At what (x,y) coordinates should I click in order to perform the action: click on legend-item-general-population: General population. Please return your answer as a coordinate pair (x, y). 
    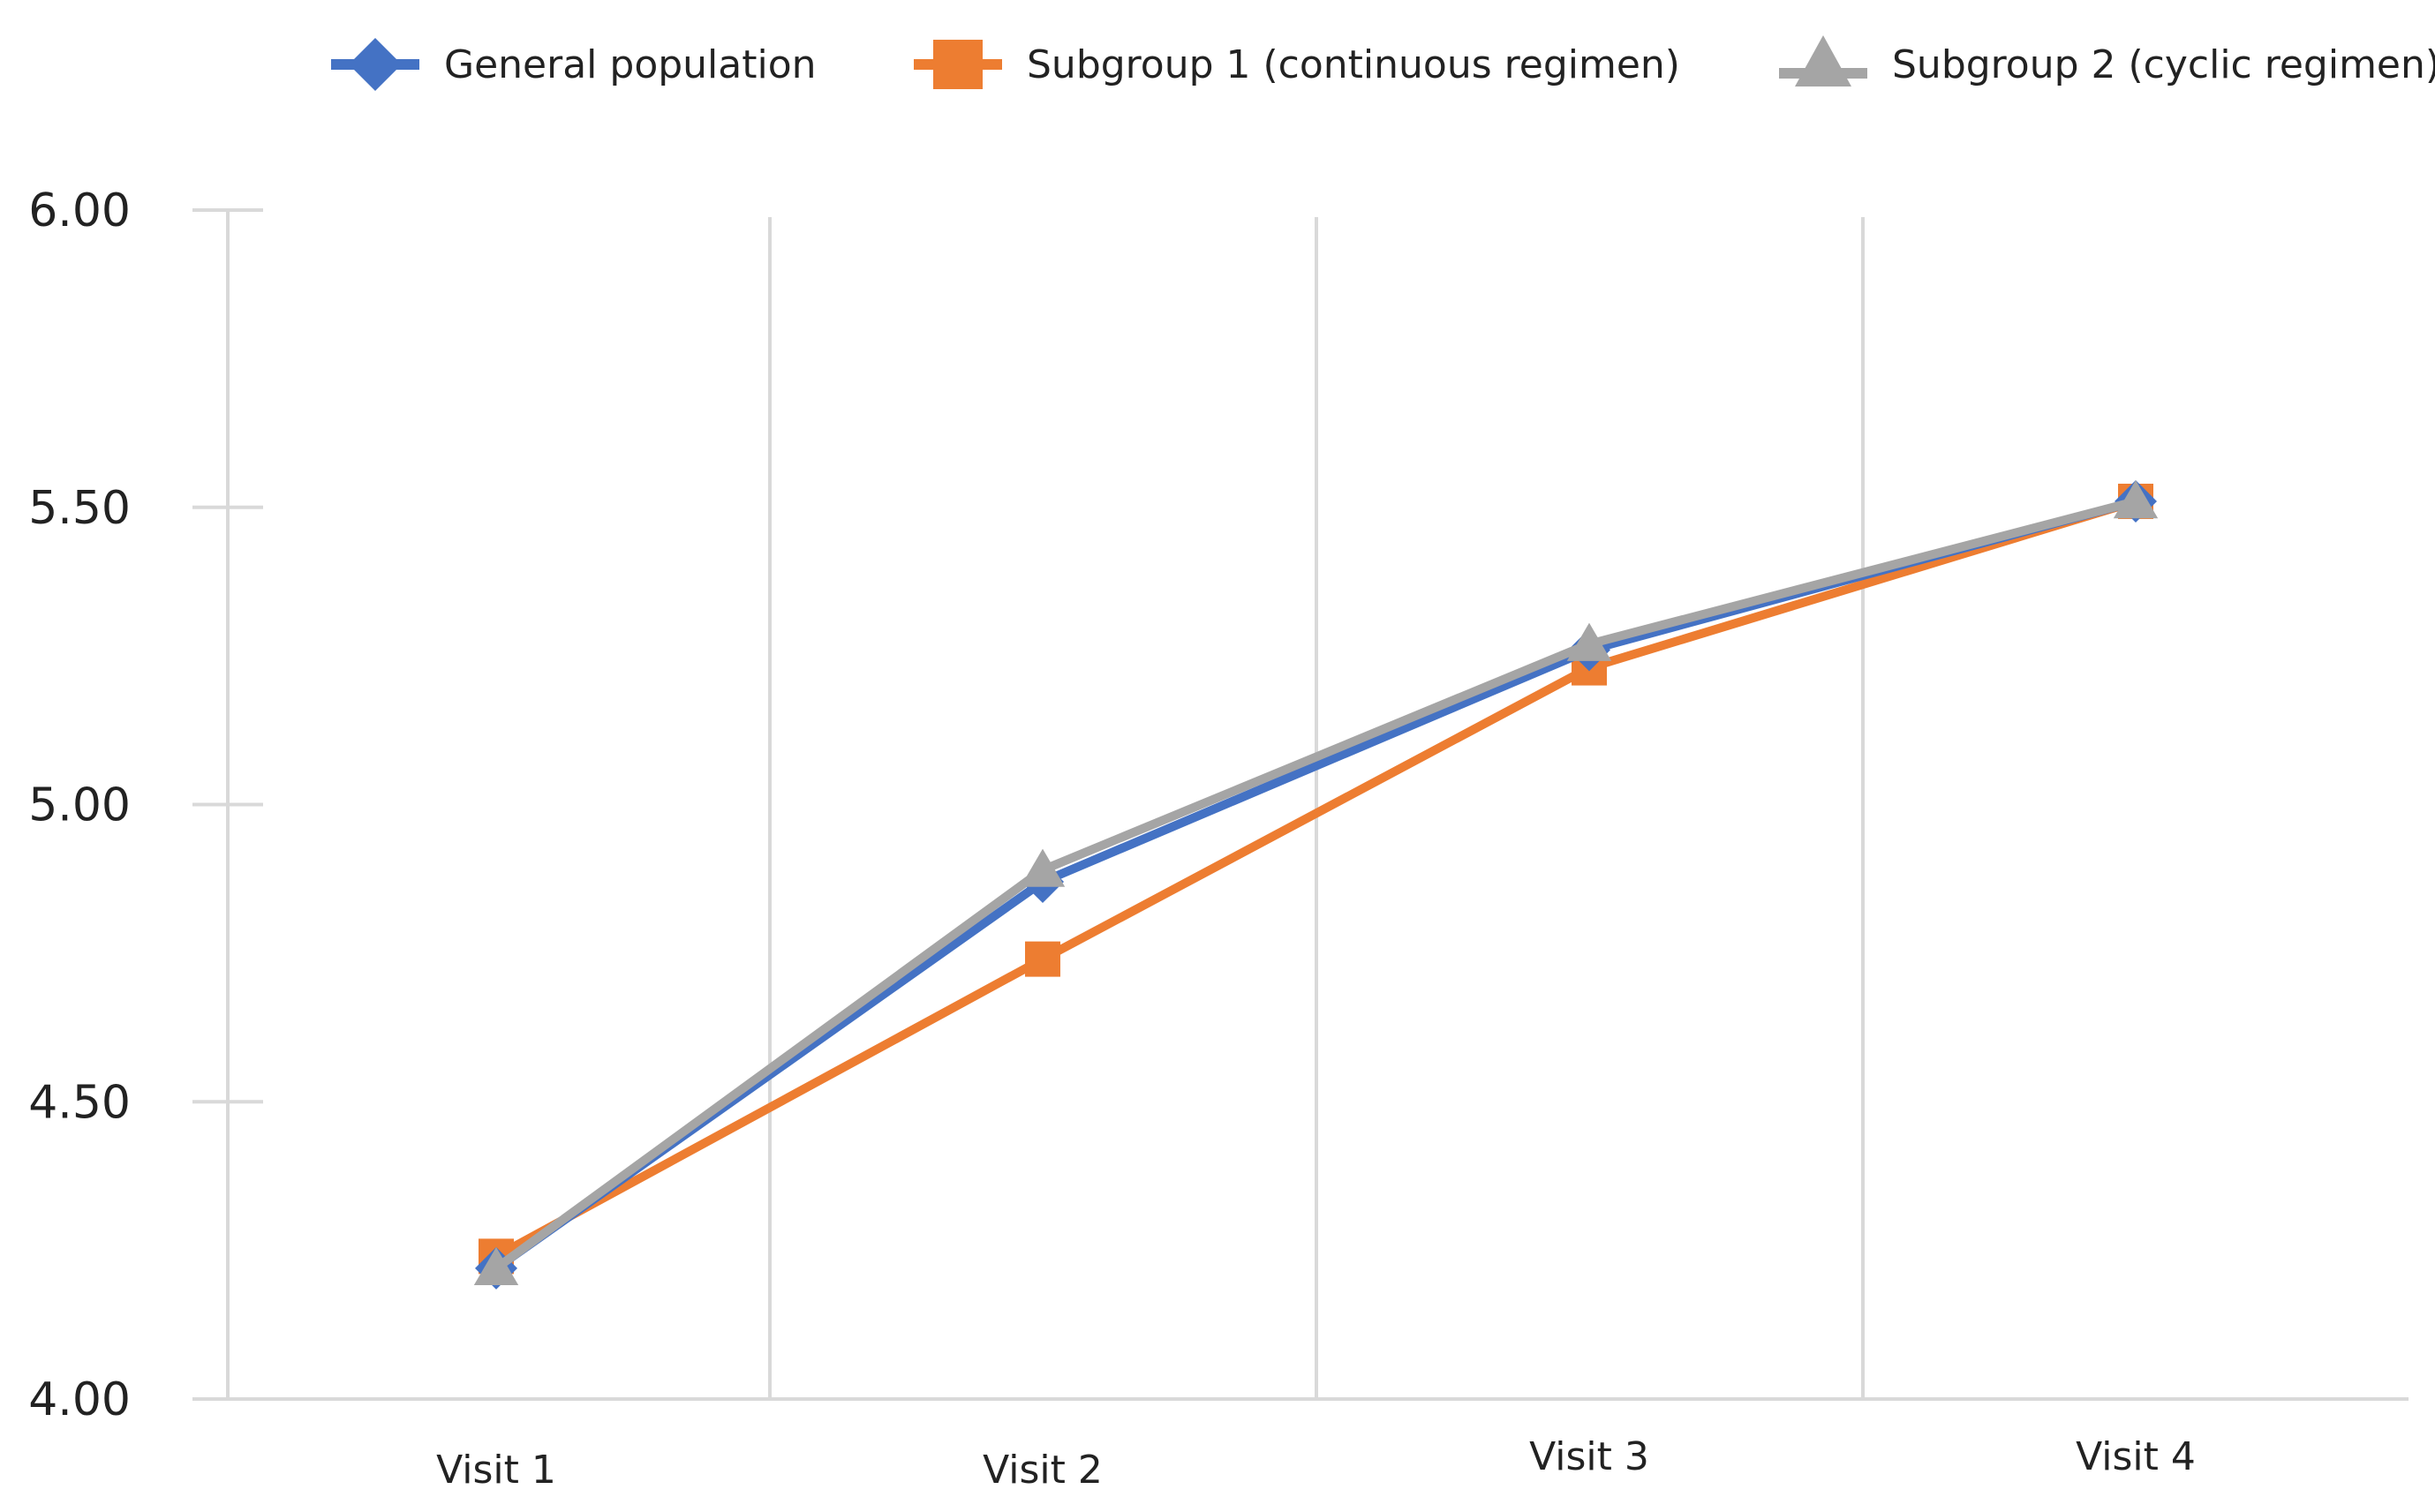
    Looking at the image, I should click on (574, 64).